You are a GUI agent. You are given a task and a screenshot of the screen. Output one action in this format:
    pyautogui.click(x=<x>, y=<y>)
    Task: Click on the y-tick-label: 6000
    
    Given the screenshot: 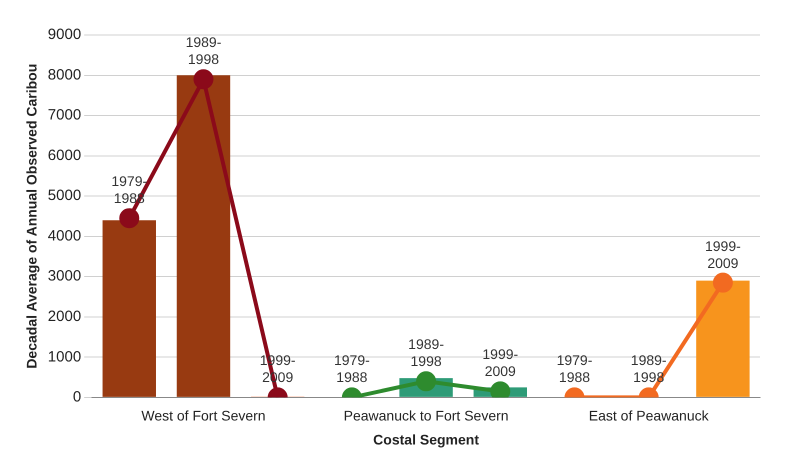 What is the action you would take?
    pyautogui.click(x=65, y=155)
    